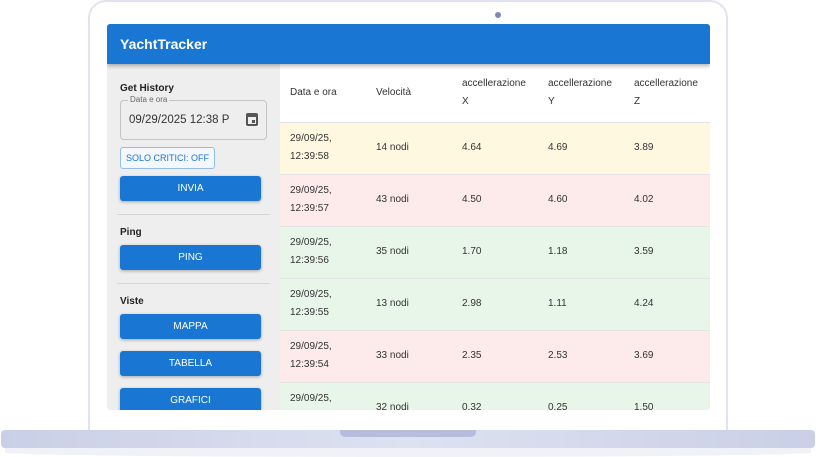 The height and width of the screenshot is (457, 816). I want to click on send-button: INVIA, so click(190, 188).